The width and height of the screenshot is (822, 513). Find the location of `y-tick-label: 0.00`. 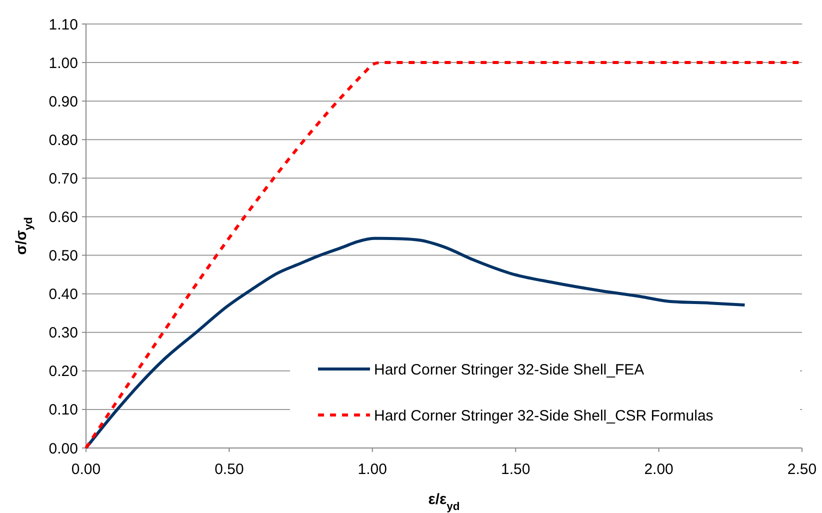

y-tick-label: 0.00 is located at coordinates (63, 449).